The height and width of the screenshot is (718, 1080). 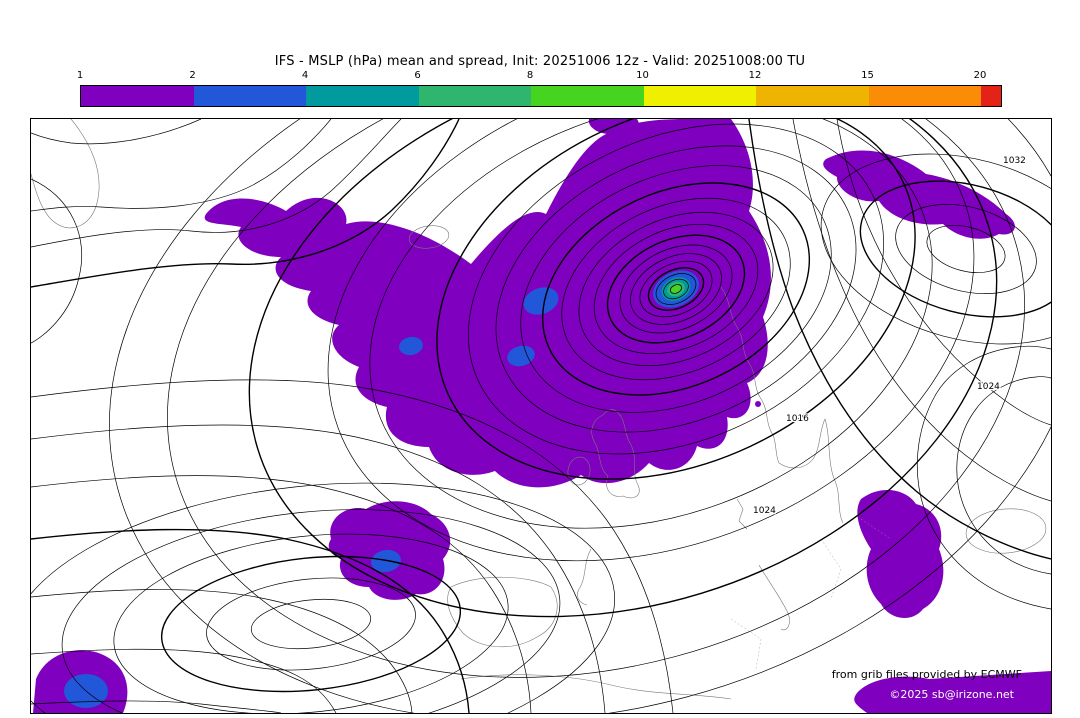 What do you see at coordinates (80, 75) in the screenshot?
I see `colorbar-tick-label: 1` at bounding box center [80, 75].